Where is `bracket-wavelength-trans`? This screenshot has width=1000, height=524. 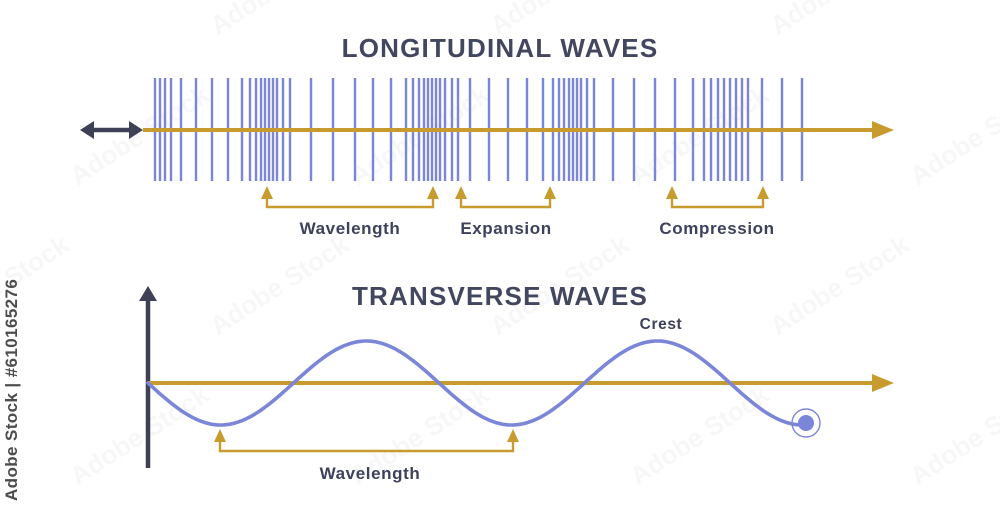 bracket-wavelength-trans is located at coordinates (366, 441).